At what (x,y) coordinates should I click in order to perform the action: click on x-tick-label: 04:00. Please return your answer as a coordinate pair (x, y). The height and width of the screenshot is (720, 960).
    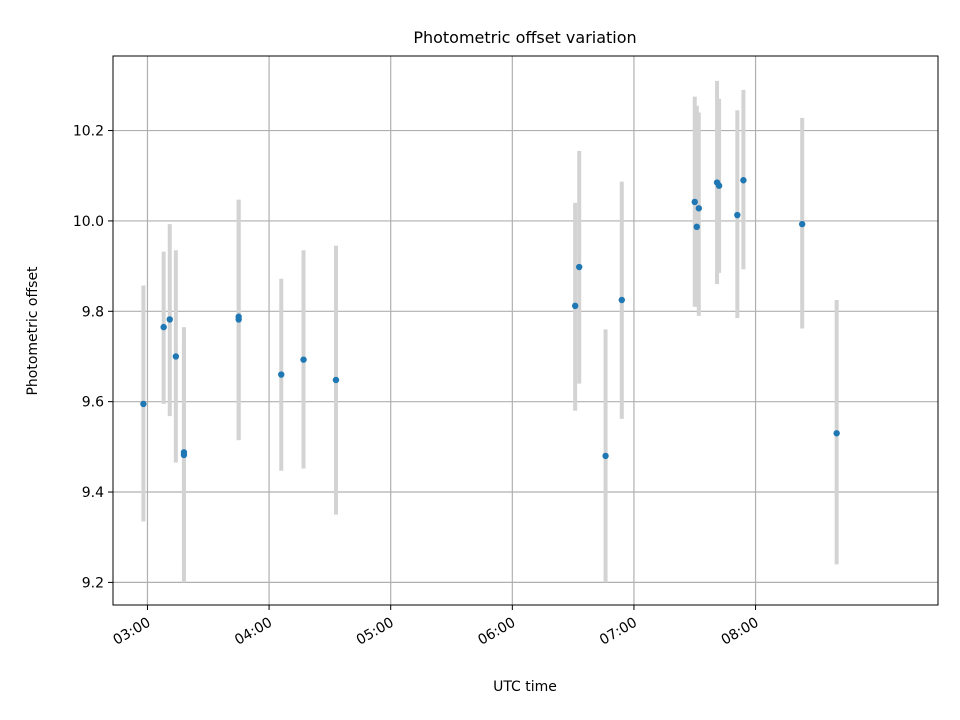
    Looking at the image, I should click on (253, 632).